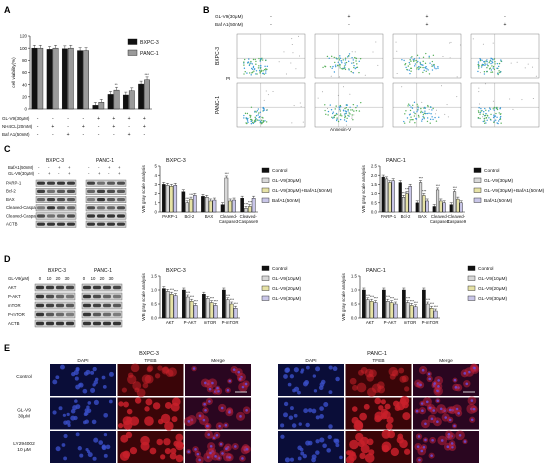  Describe the element at coordinates (374, 212) in the screenshot. I see `y-tick-label: 0.0` at that location.